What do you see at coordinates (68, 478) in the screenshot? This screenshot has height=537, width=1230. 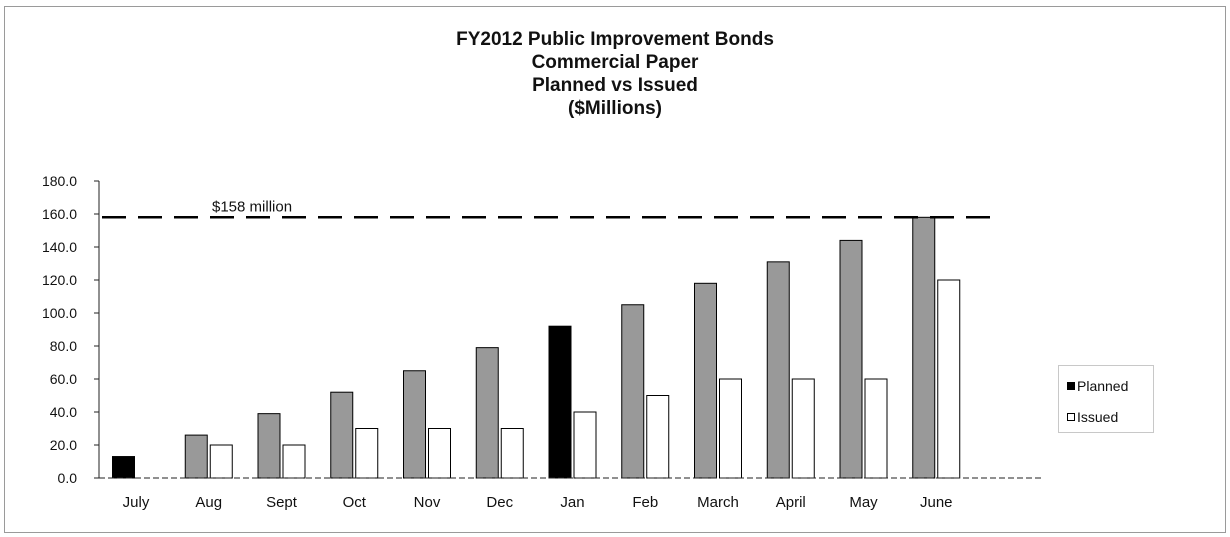 I see `y-tick-label: 0.0` at bounding box center [68, 478].